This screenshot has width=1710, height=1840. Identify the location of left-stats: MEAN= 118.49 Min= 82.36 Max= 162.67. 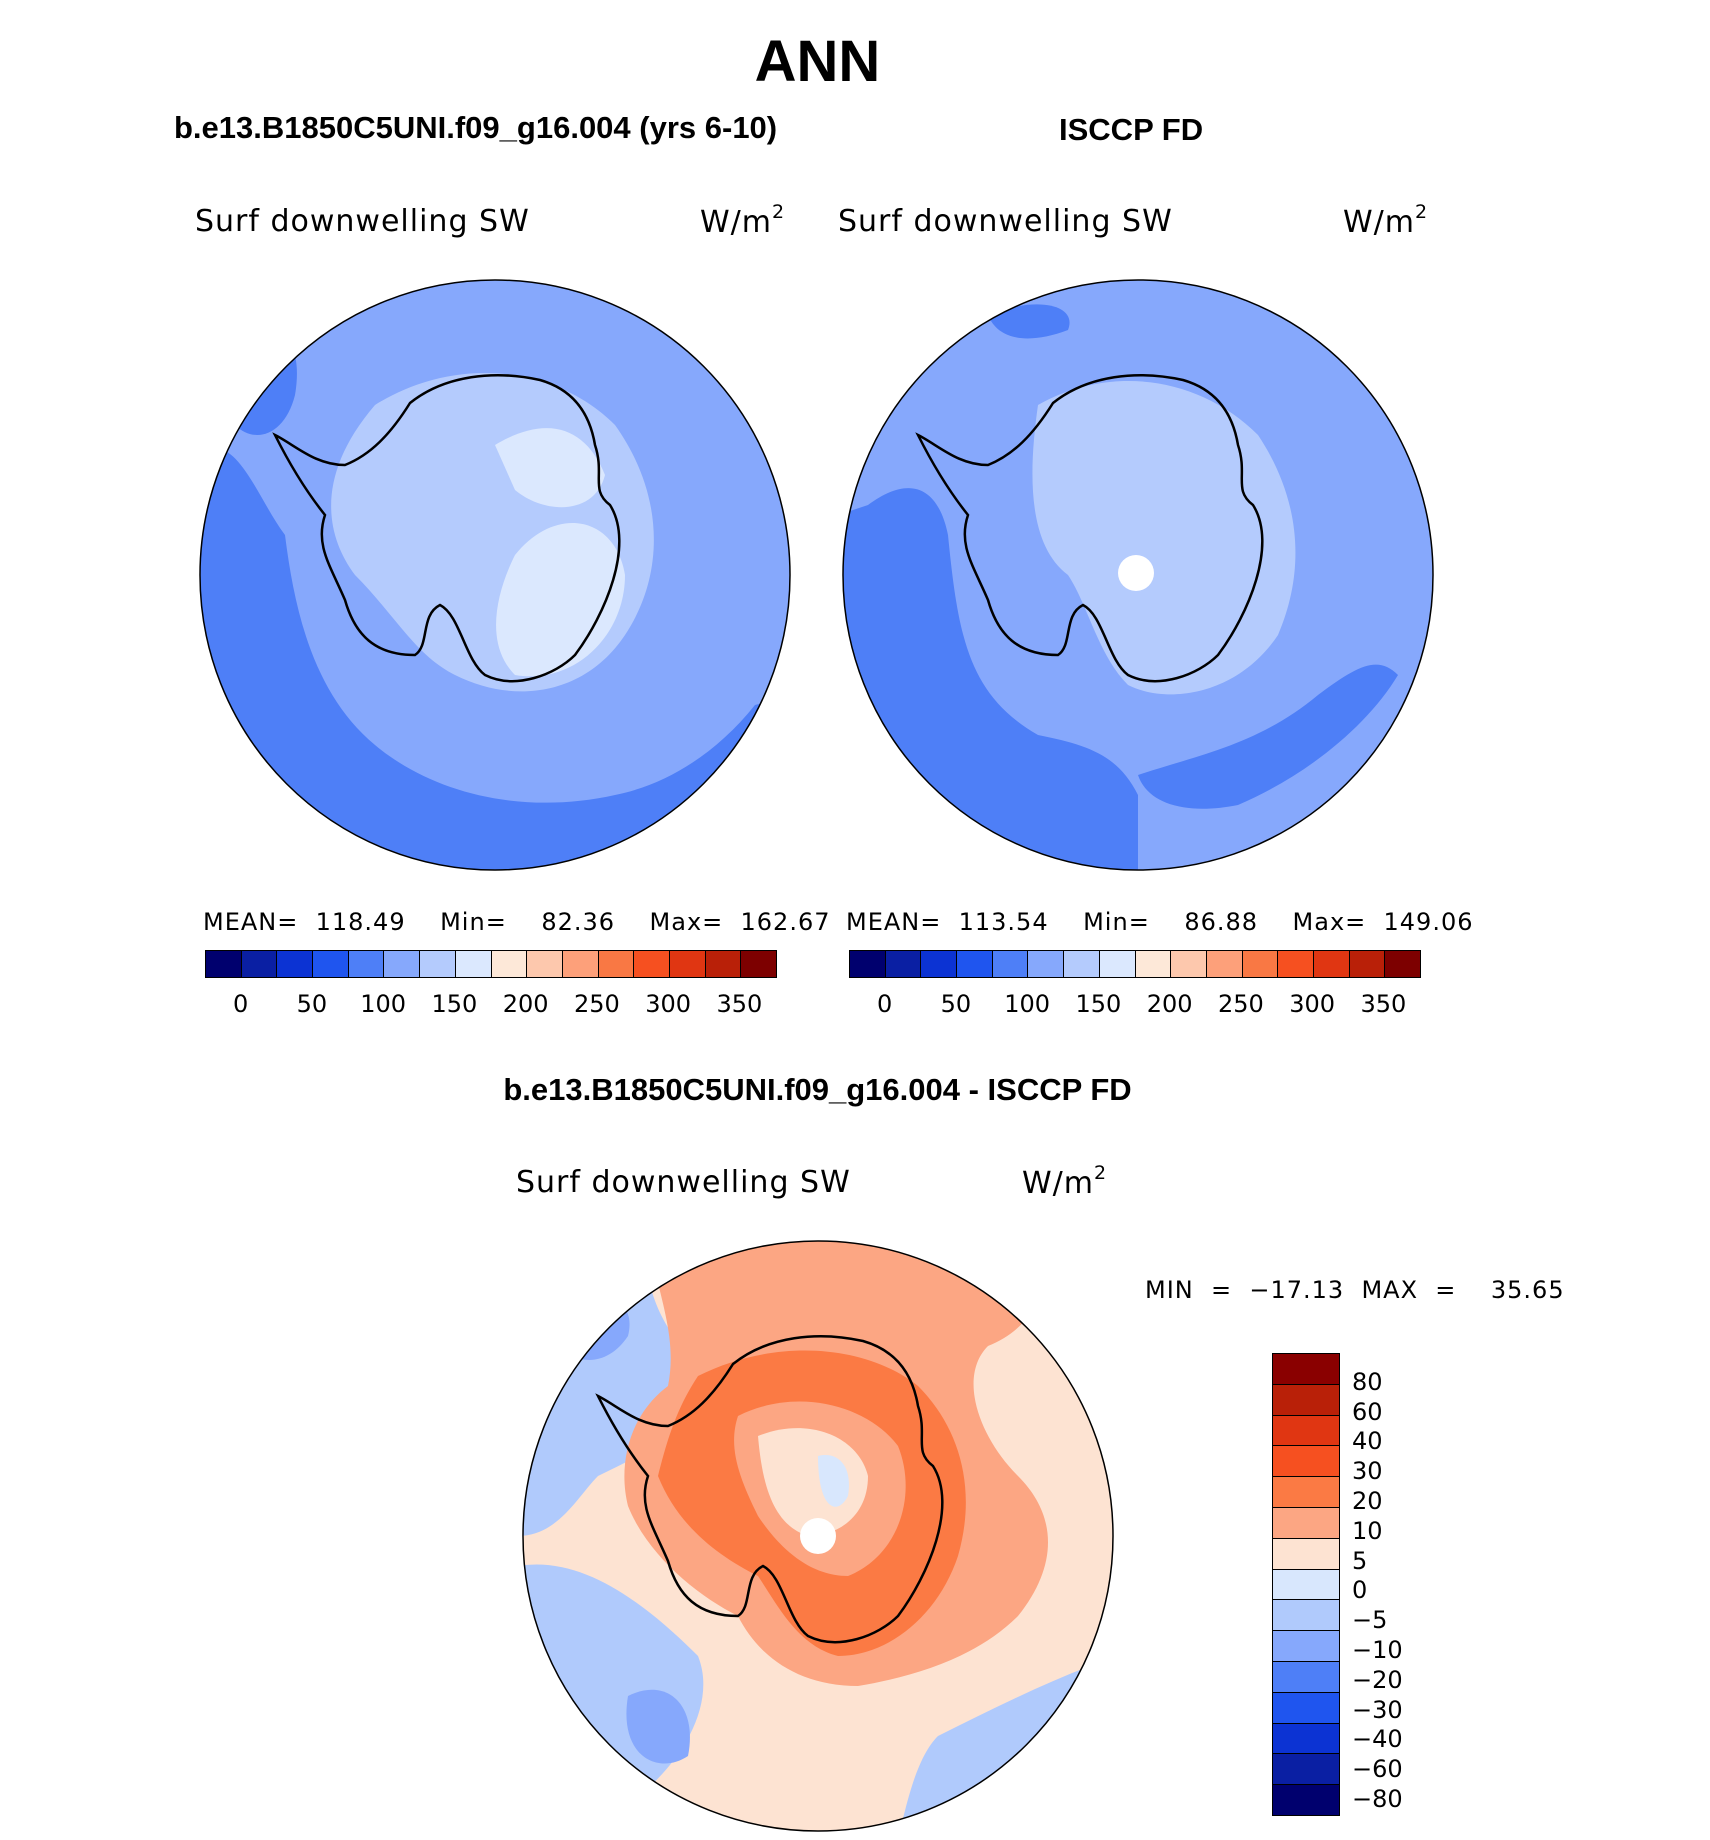
(517, 922).